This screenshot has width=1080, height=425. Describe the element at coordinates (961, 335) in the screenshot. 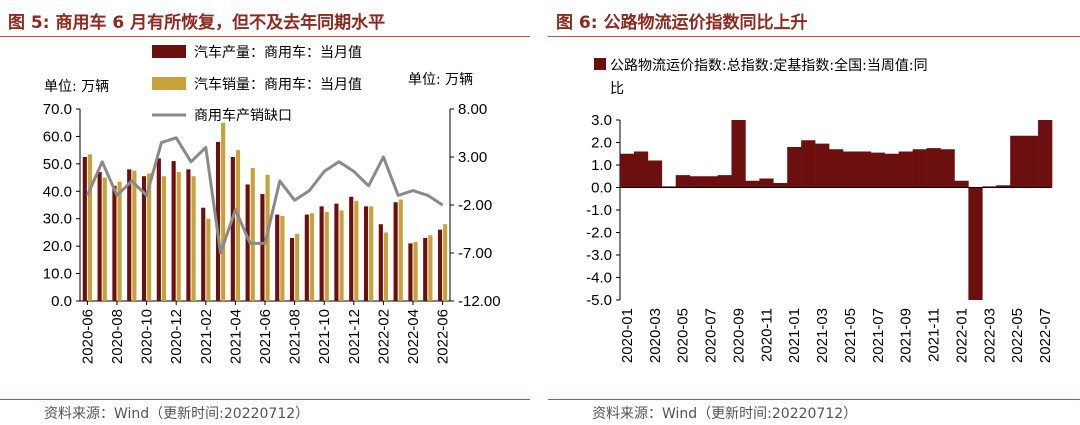

I see `x-tick-label: 2022-01` at that location.